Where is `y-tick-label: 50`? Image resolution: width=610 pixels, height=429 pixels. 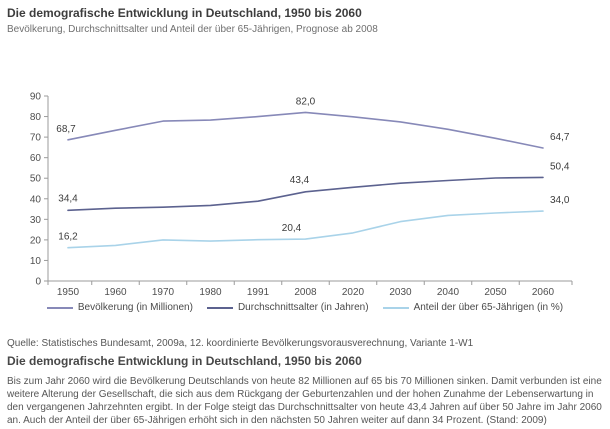
y-tick-label: 50 is located at coordinates (36, 179).